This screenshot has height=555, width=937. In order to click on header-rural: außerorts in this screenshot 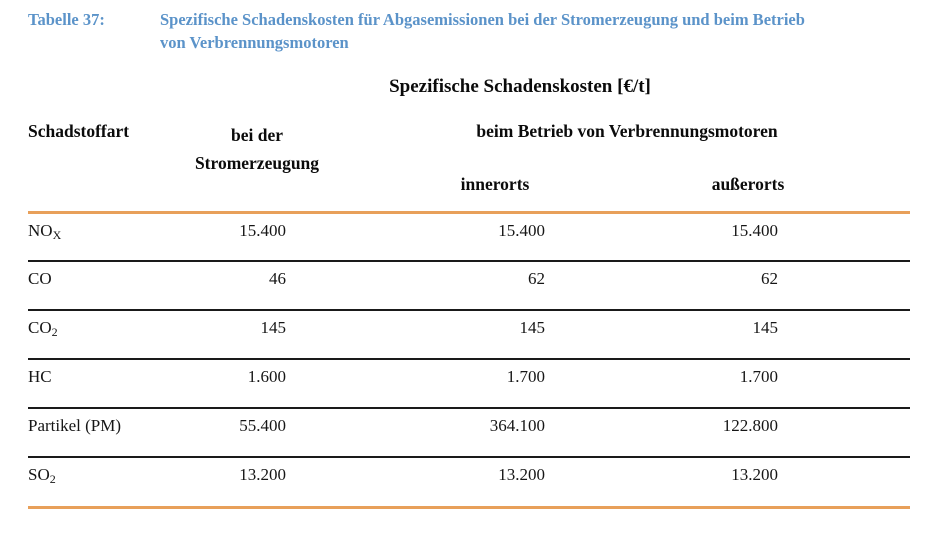, I will do `click(748, 184)`.